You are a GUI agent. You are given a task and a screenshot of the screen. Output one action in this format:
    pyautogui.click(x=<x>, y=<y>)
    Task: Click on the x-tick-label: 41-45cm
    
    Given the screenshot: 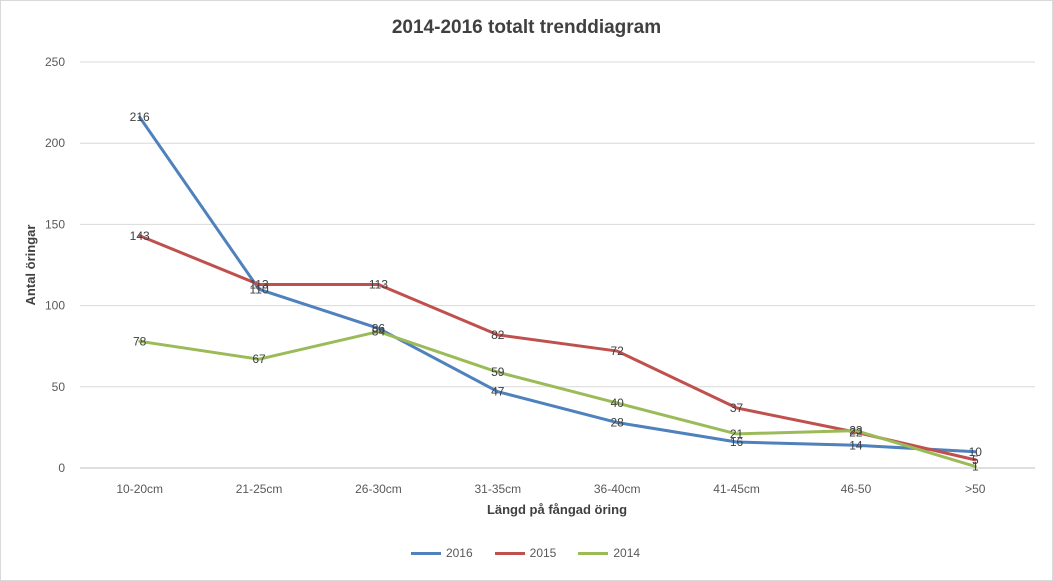 What is the action you would take?
    pyautogui.click(x=736, y=489)
    